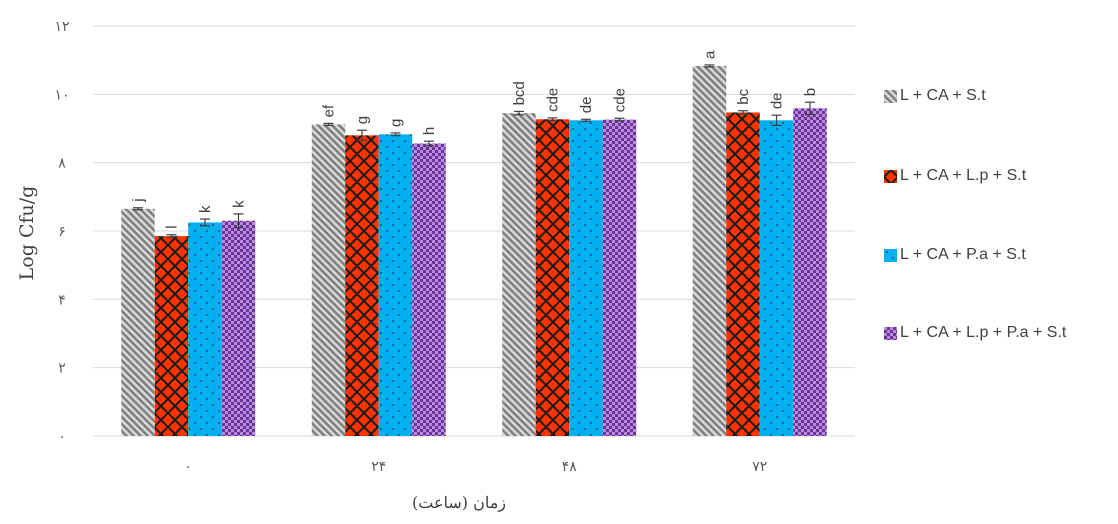 The image size is (1118, 524). What do you see at coordinates (138, 200) in the screenshot?
I see `data-label: j` at bounding box center [138, 200].